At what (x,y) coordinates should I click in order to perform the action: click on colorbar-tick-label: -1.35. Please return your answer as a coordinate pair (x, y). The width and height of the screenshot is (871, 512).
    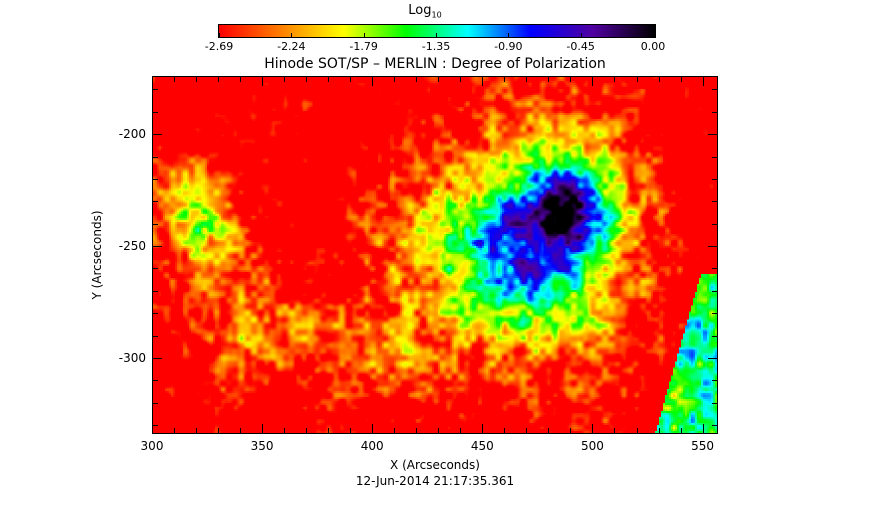
    Looking at the image, I should click on (436, 46).